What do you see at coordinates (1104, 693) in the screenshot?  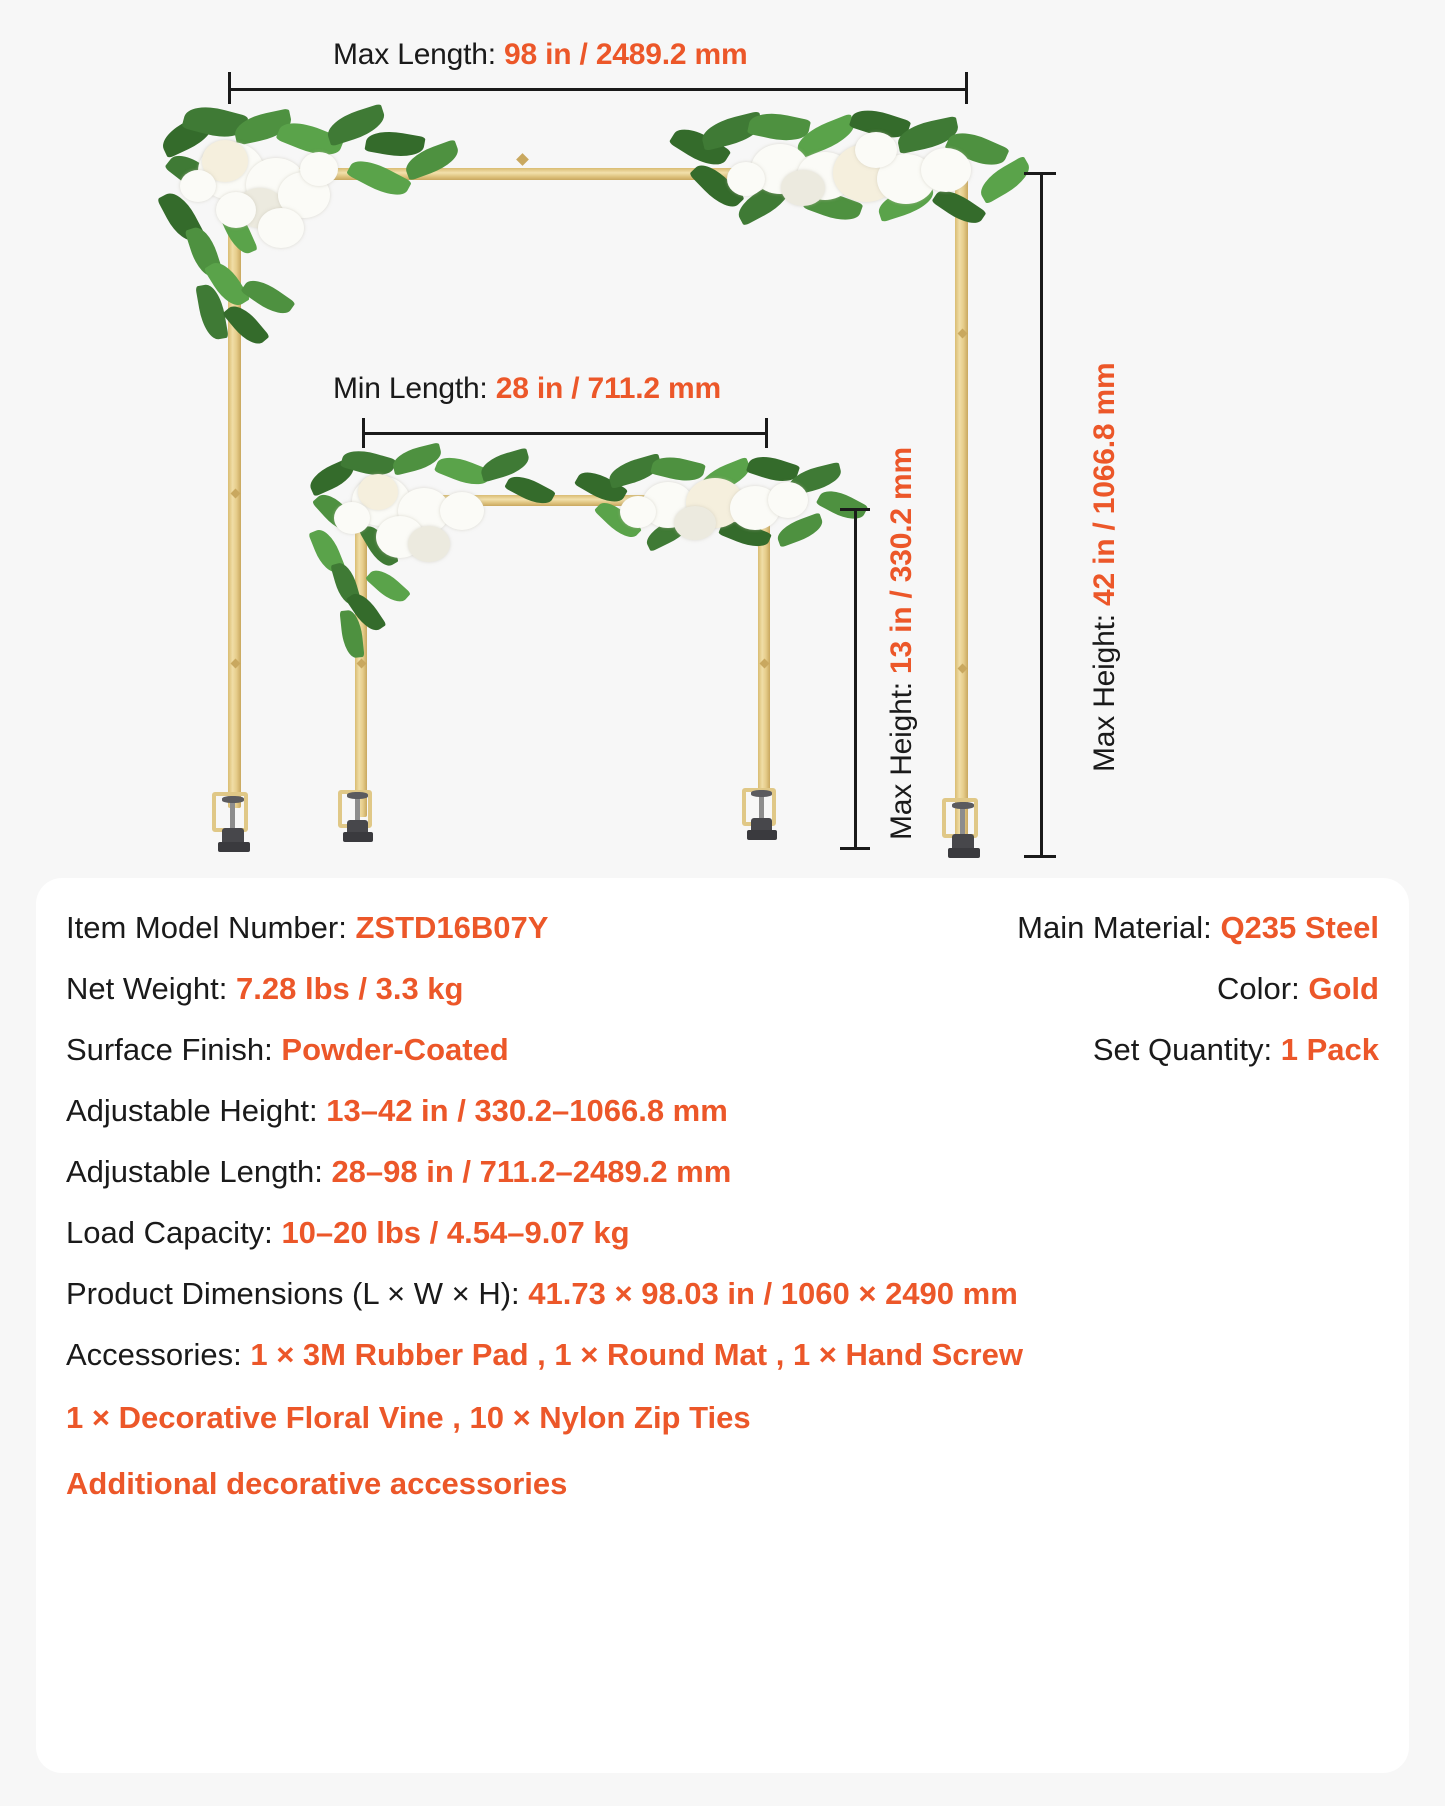 I see `max-height-label-text: Max Height:` at bounding box center [1104, 693].